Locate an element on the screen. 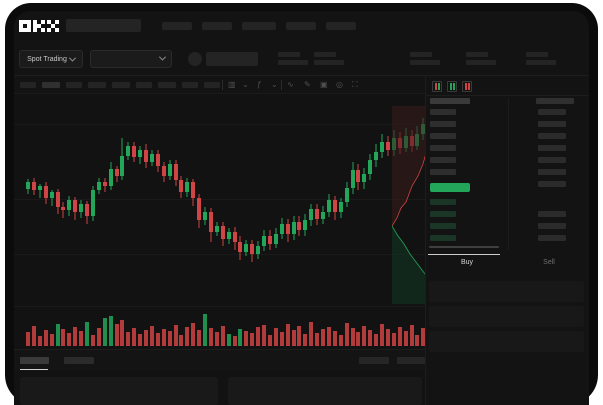 The height and width of the screenshot is (405, 603). okx-logo-o is located at coordinates (25, 25).